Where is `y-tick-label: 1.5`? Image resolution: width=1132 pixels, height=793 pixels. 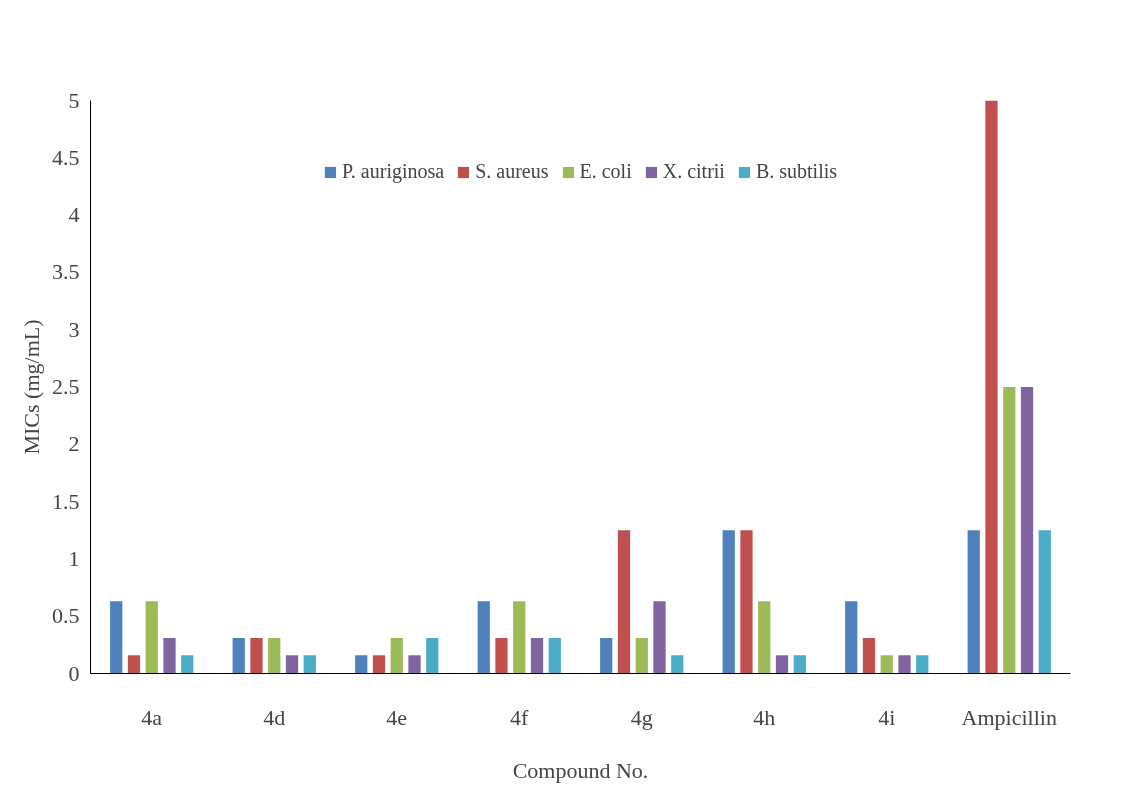 y-tick-label: 1.5 is located at coordinates (66, 501).